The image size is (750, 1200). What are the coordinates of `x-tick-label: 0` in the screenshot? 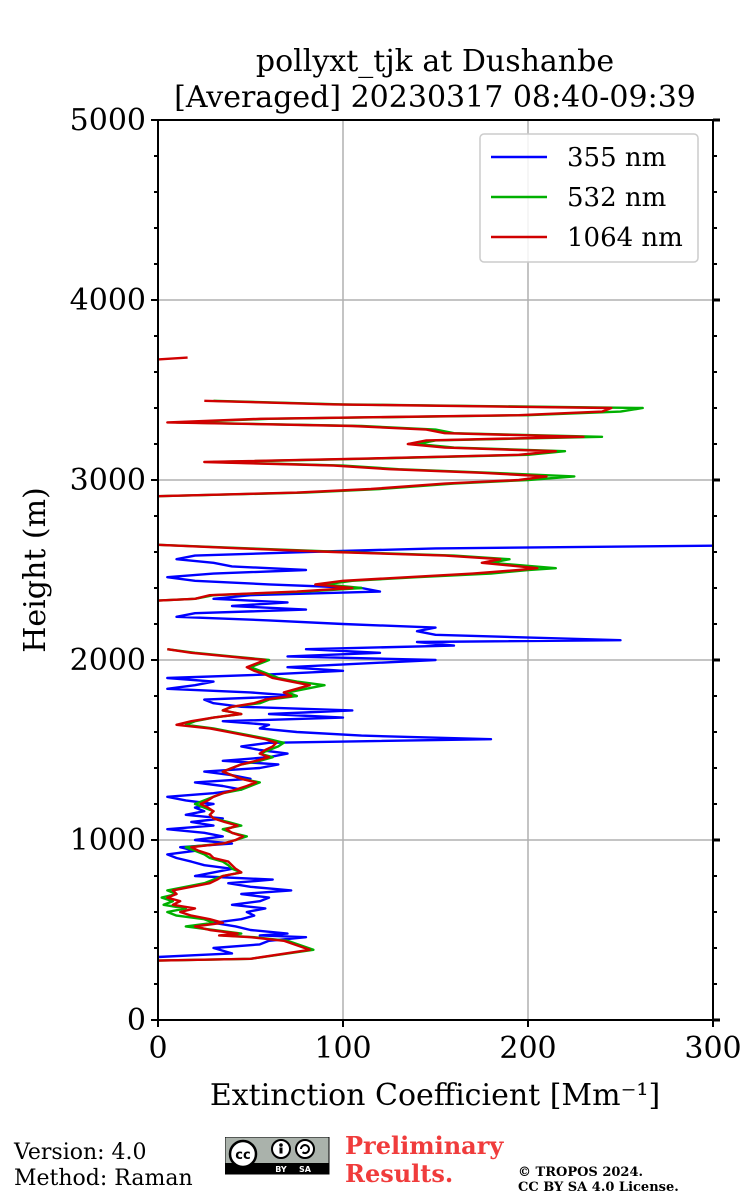 It's located at (157, 1048).